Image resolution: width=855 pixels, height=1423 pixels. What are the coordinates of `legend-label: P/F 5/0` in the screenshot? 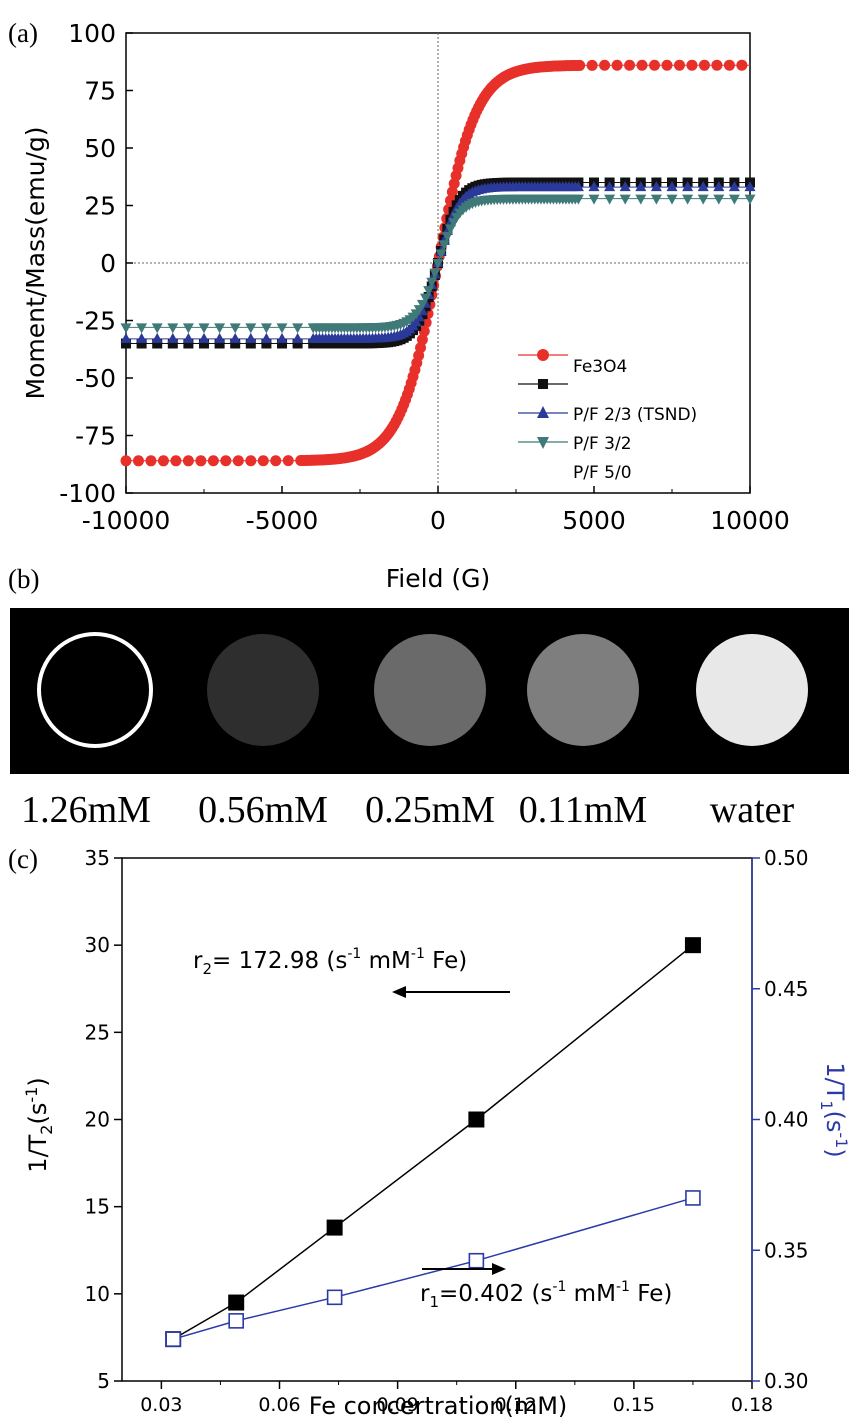 It's located at (602, 473).